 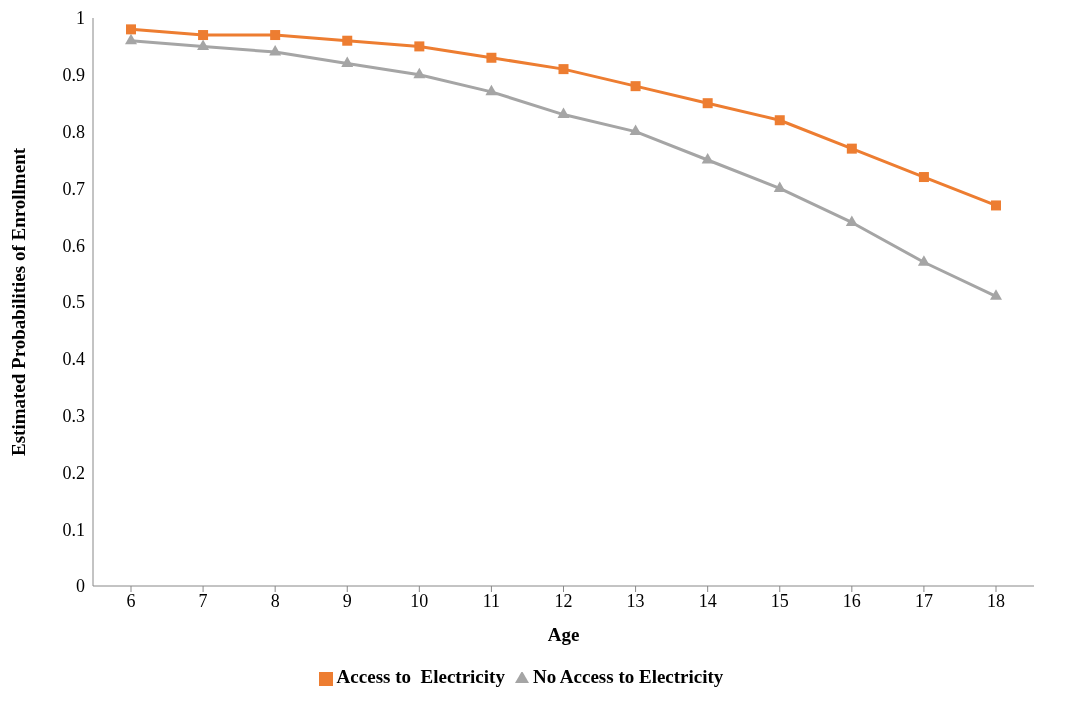 I want to click on y-tick-label: 0, so click(x=80, y=586).